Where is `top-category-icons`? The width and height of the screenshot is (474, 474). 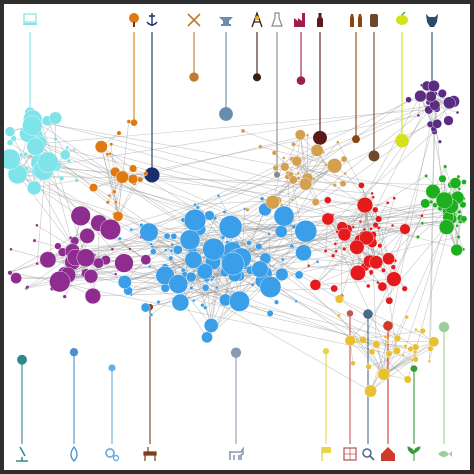
top-category-icons is located at coordinates (230, 19).